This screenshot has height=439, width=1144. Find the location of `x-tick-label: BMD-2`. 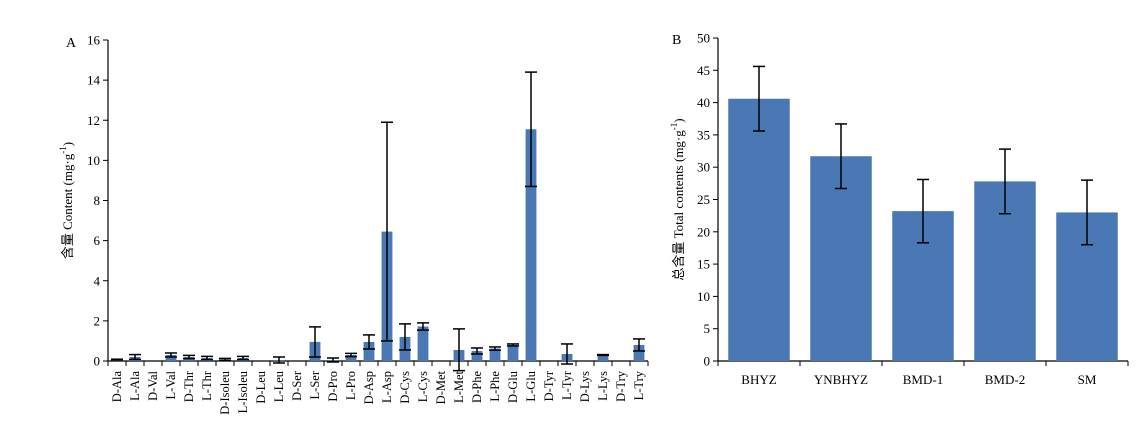

x-tick-label: BMD-2 is located at coordinates (1005, 379).